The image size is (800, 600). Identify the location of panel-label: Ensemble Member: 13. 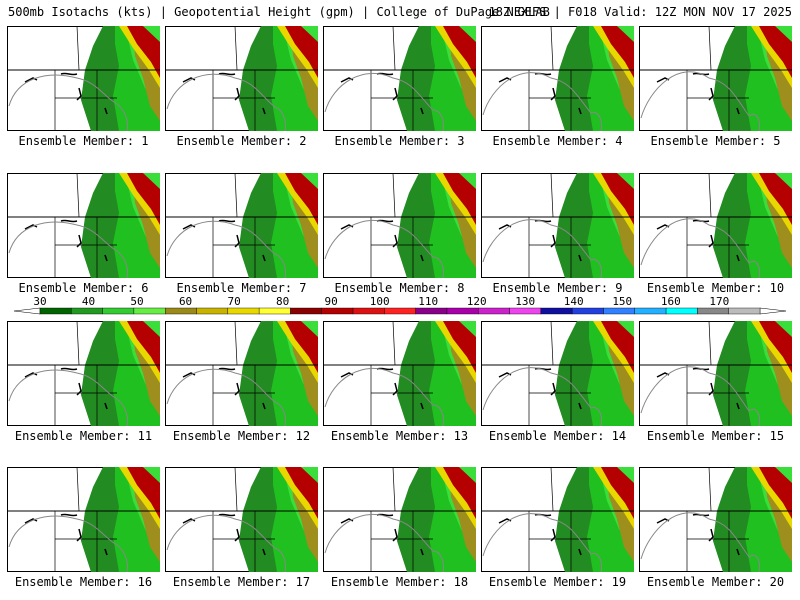
(399, 436).